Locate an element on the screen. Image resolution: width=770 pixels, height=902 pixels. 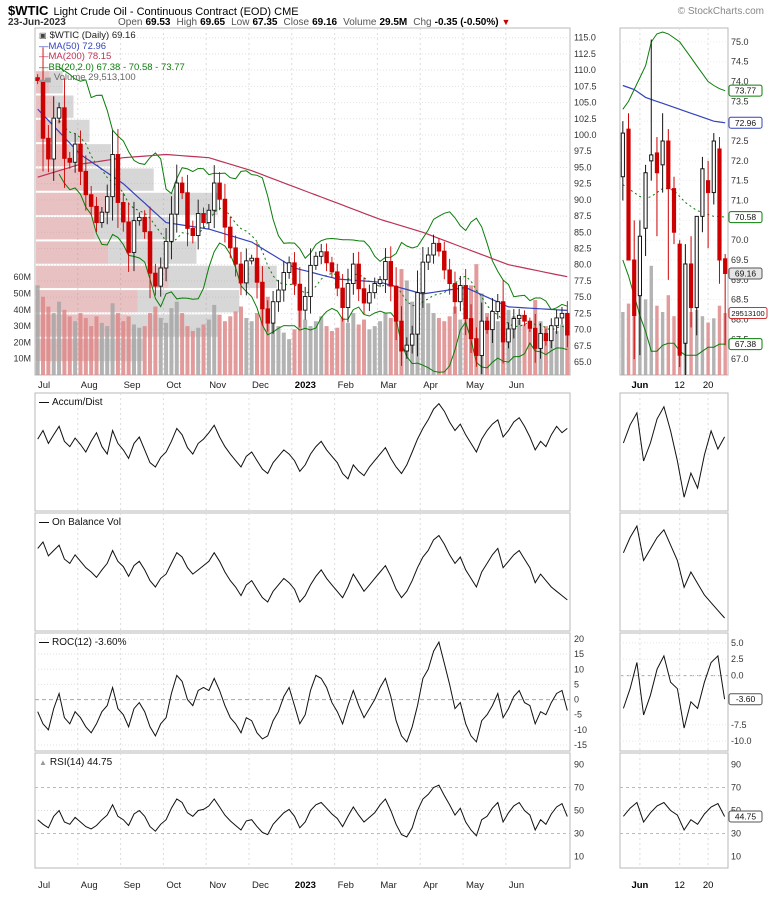
ma50-line-icon: — is located at coordinates (44, 46).